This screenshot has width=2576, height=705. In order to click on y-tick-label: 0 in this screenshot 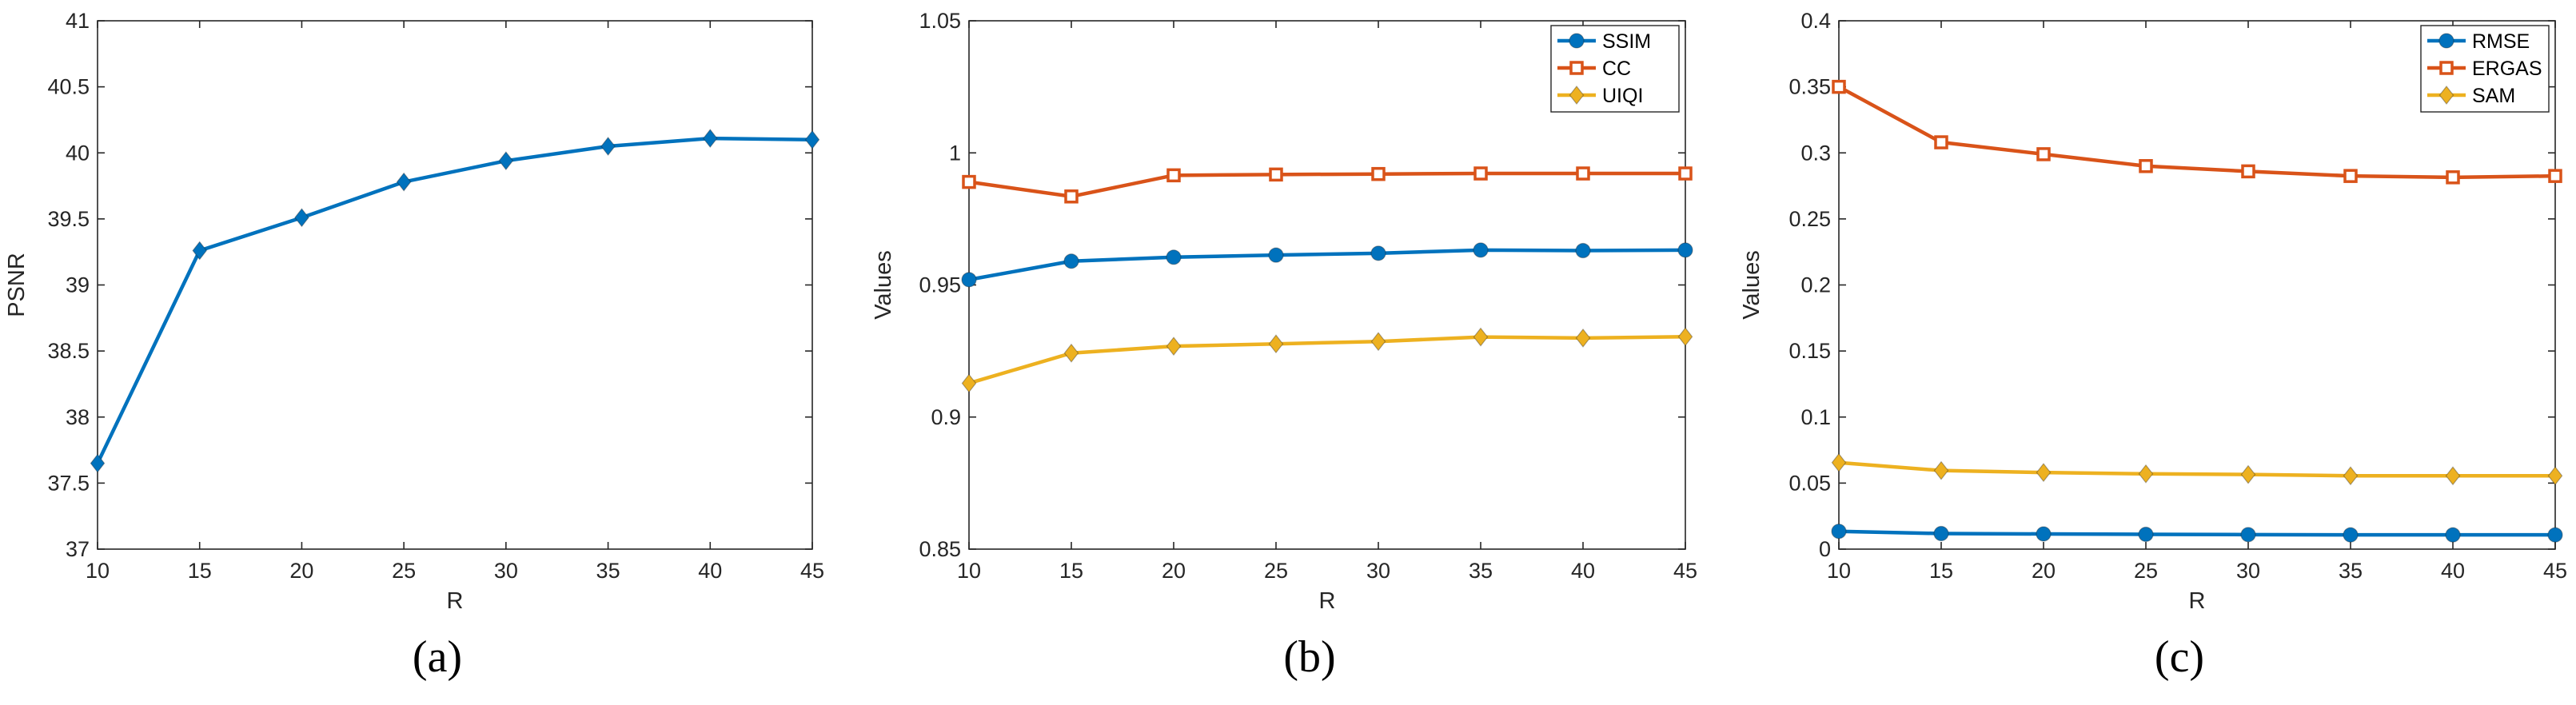, I will do `click(1825, 549)`.